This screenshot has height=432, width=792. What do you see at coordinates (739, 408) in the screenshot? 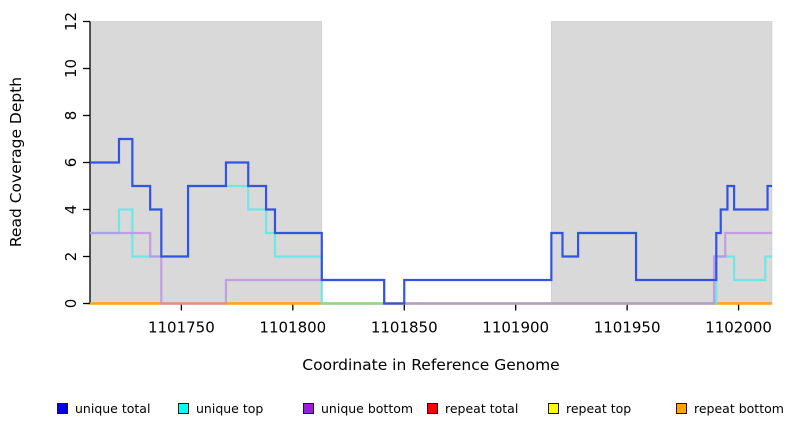
I see `legend-label: repeat bottom` at bounding box center [739, 408].